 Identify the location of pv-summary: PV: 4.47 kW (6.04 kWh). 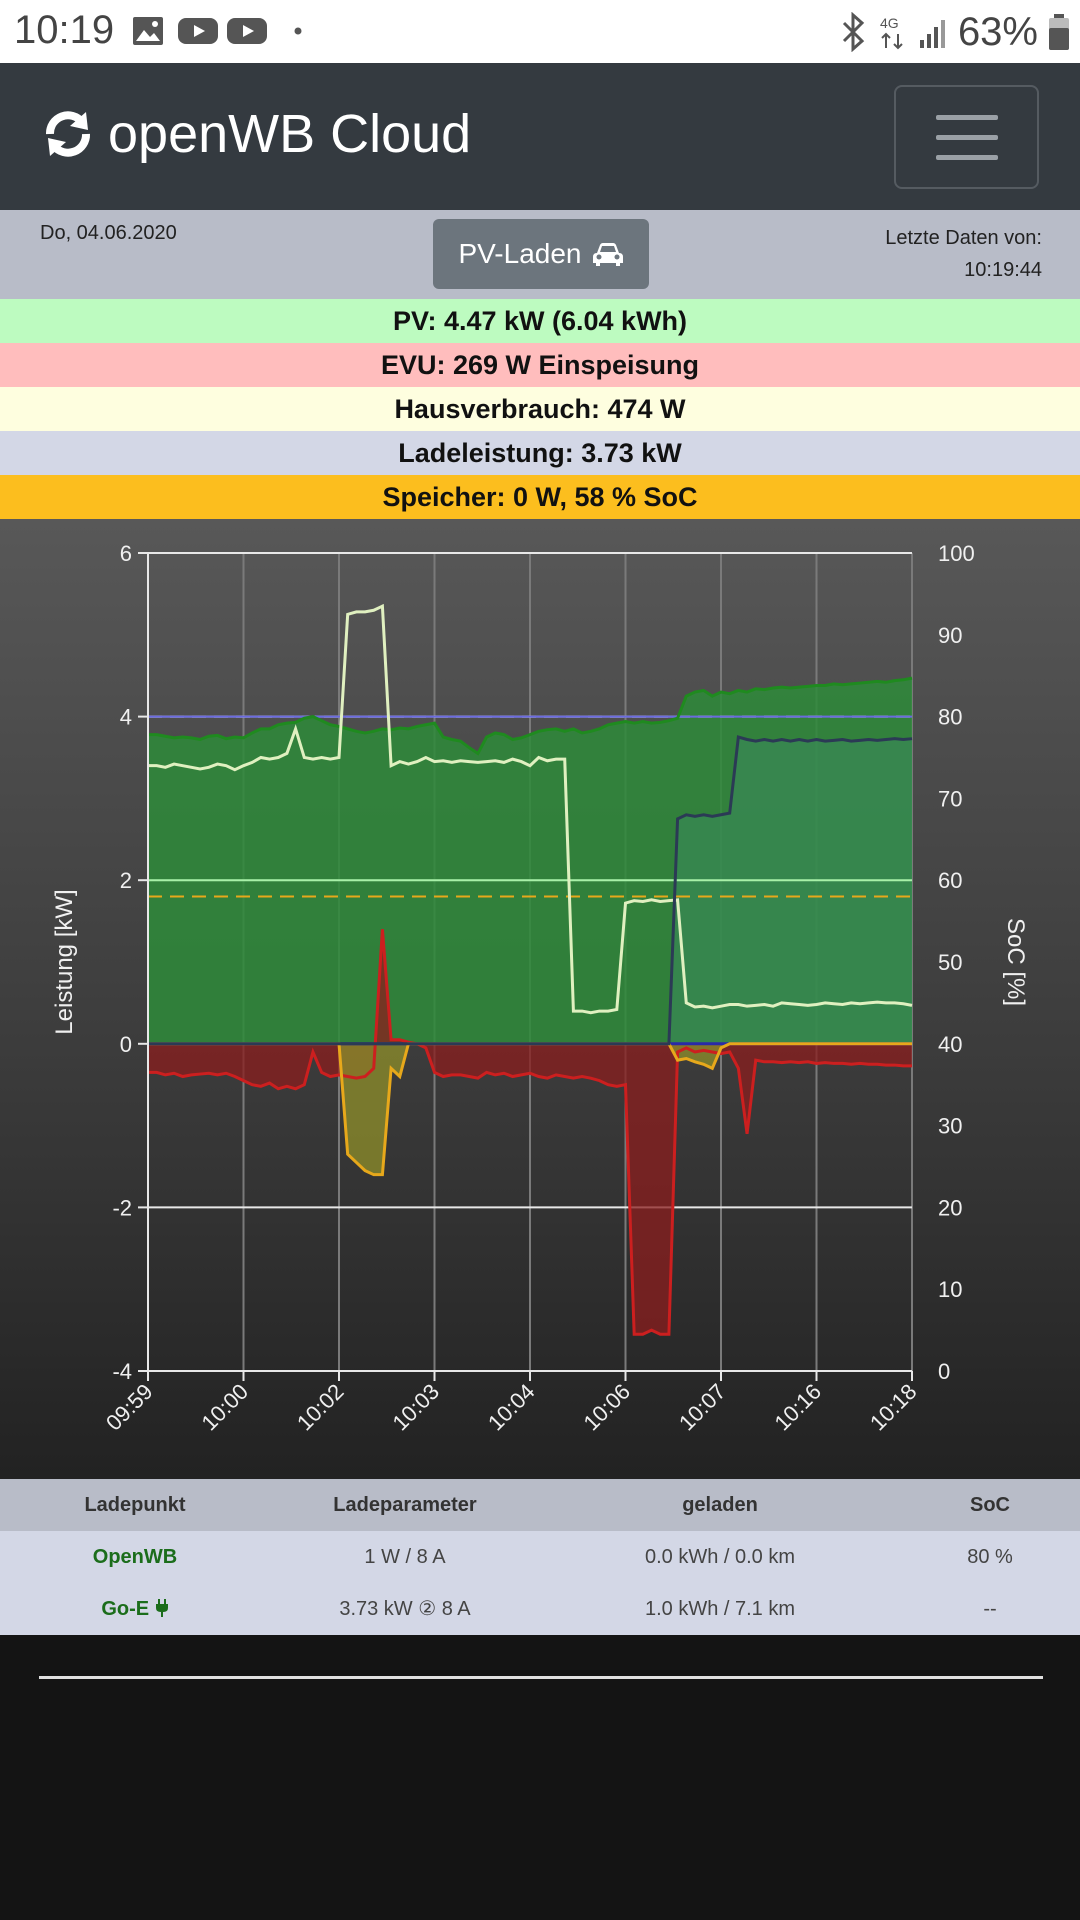
(540, 321).